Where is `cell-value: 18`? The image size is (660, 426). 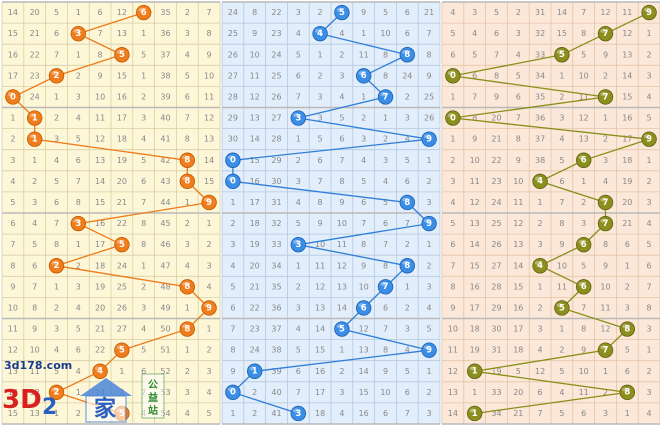 cell-value: 18 is located at coordinates (122, 139).